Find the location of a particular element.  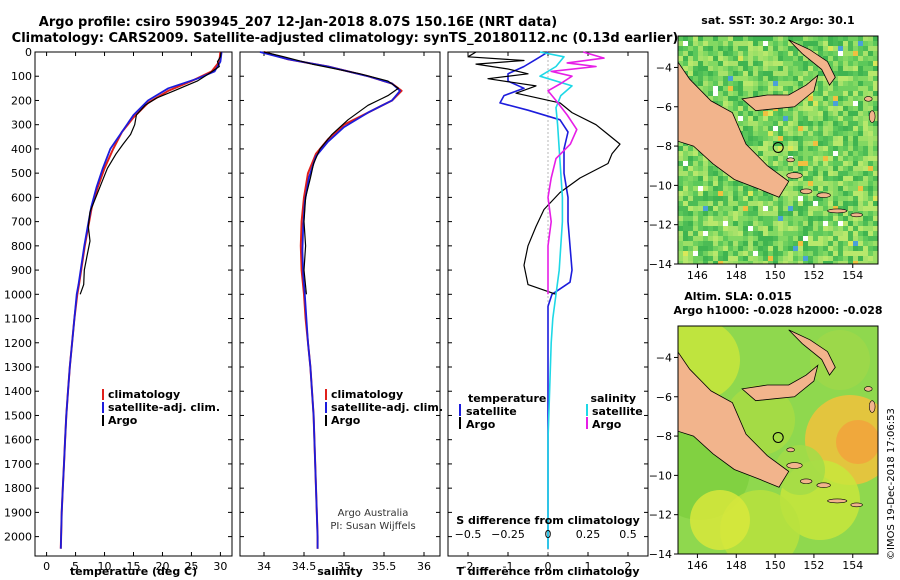

depth-tick-label: 1200 is located at coordinates (18, 343).